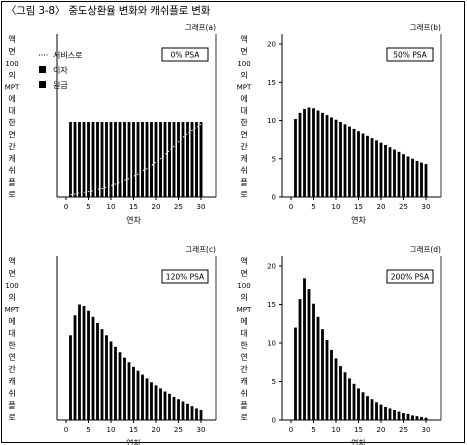  What do you see at coordinates (243, 405) in the screenshot?
I see `y-label-char: 플` at bounding box center [243, 405].